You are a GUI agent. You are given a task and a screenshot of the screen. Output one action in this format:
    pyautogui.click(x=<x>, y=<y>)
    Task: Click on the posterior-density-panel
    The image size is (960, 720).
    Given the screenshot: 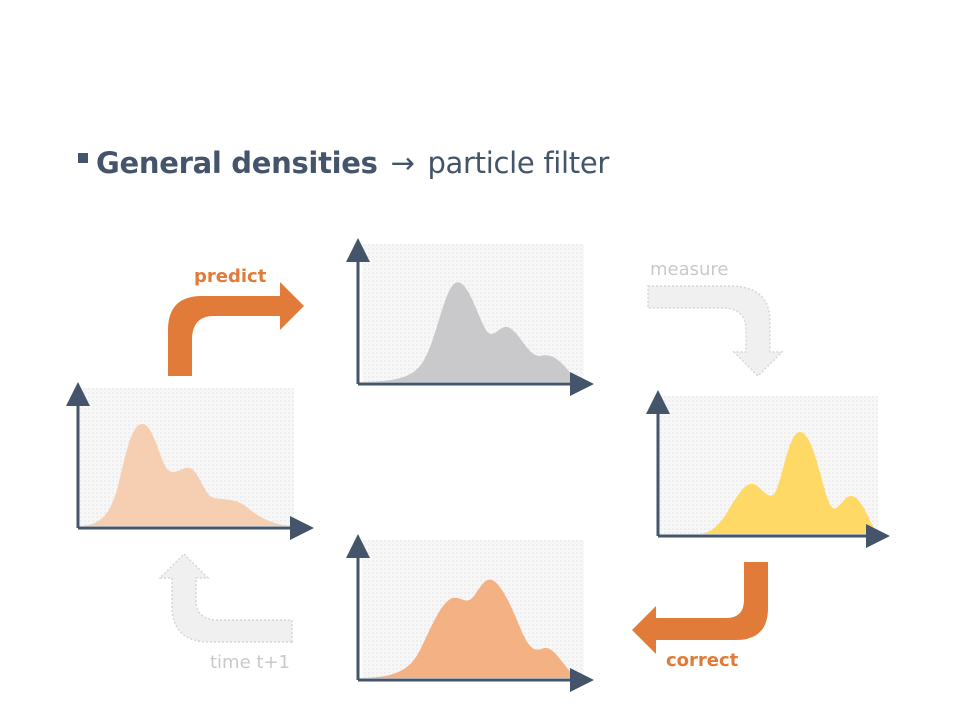 What is the action you would take?
    pyautogui.click(x=470, y=613)
    